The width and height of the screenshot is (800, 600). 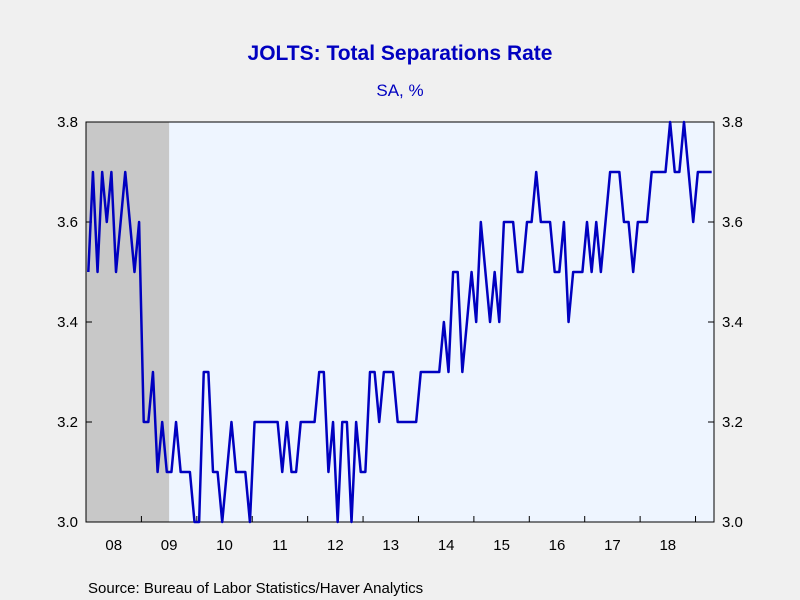 What do you see at coordinates (446, 545) in the screenshot?
I see `x-tick-label: 14` at bounding box center [446, 545].